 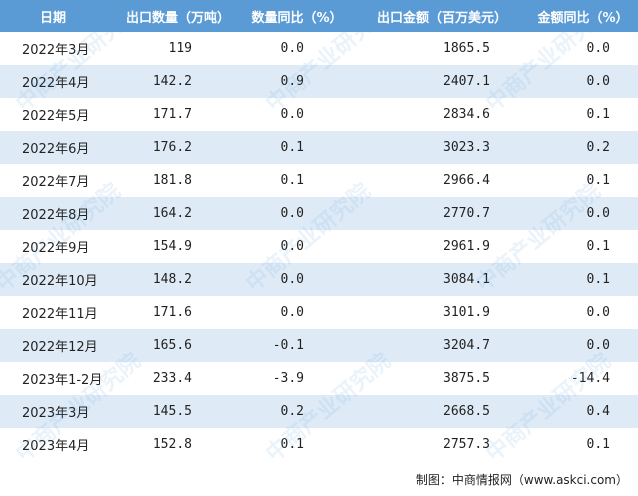 I want to click on cell-date: 2022年11月, so click(x=60, y=314).